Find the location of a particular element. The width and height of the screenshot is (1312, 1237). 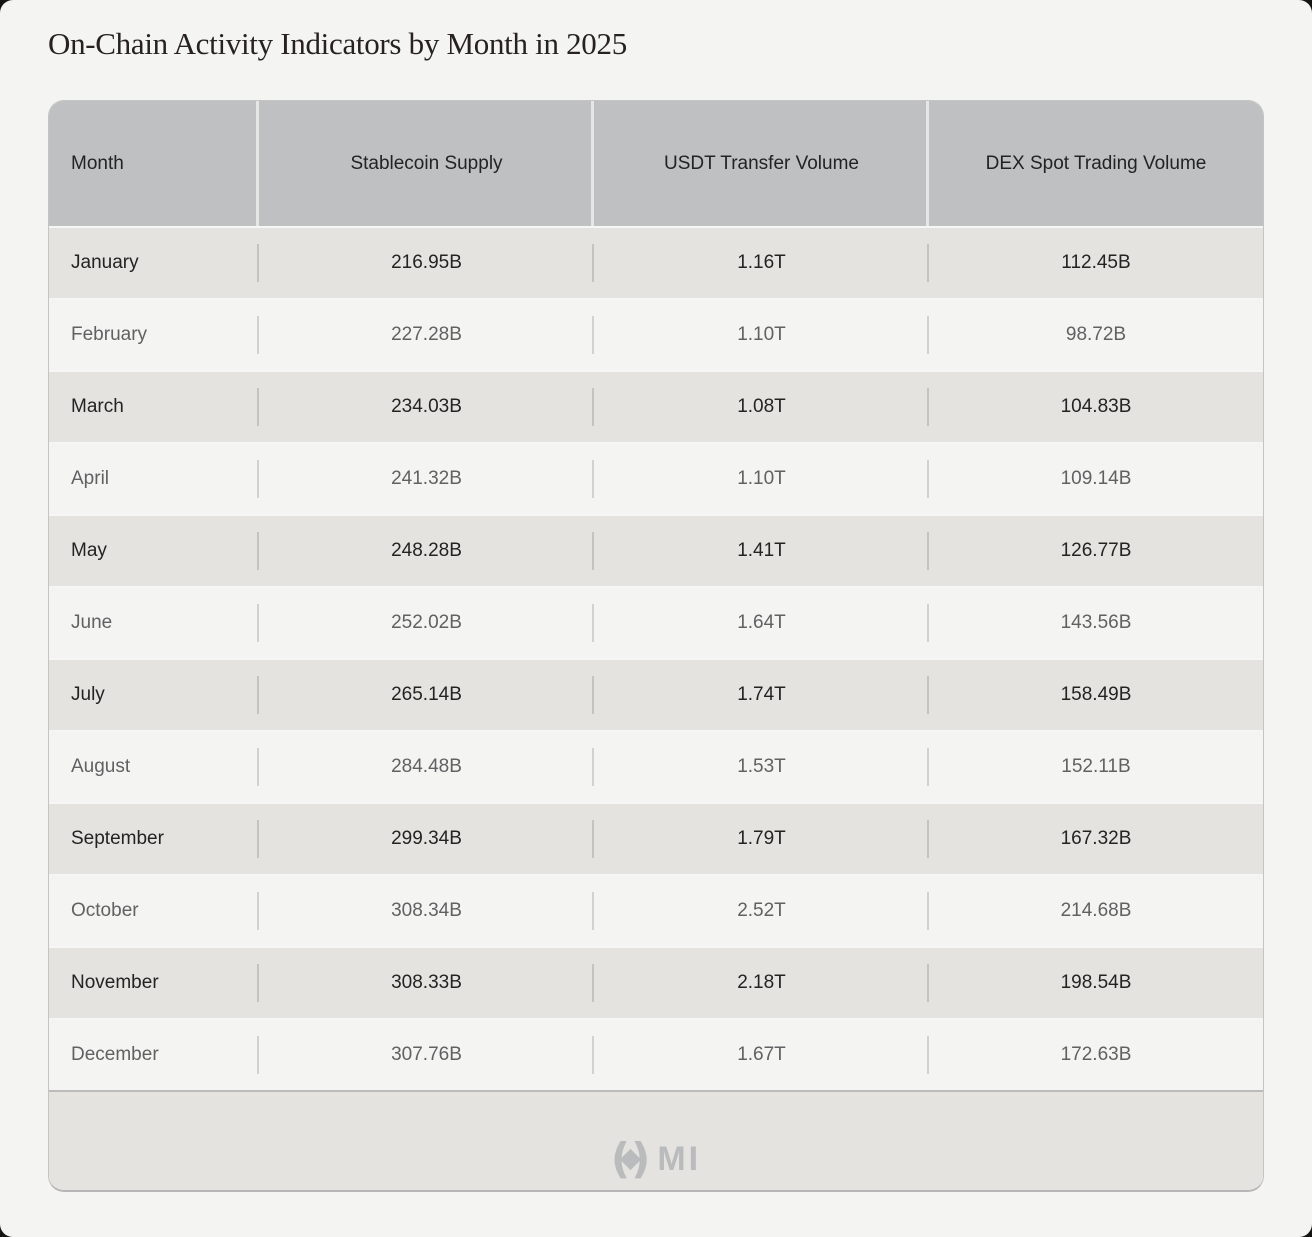

cell-stablecoin-supply: 241.32B is located at coordinates (426, 479).